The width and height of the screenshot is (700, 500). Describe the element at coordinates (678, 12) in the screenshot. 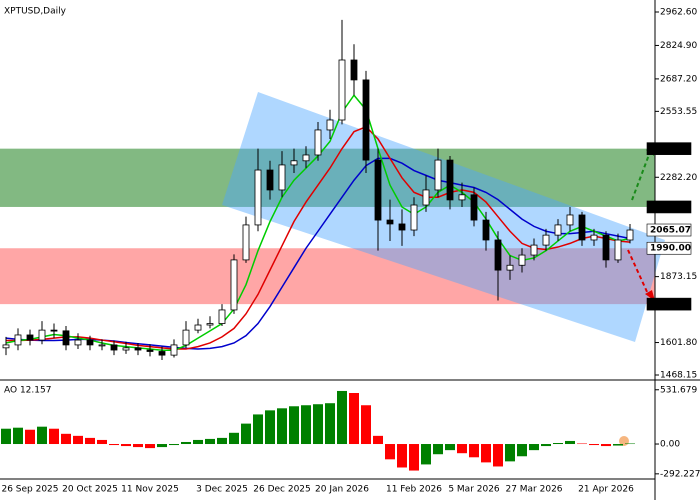

I see `y-tick-label: 2962.60` at that location.